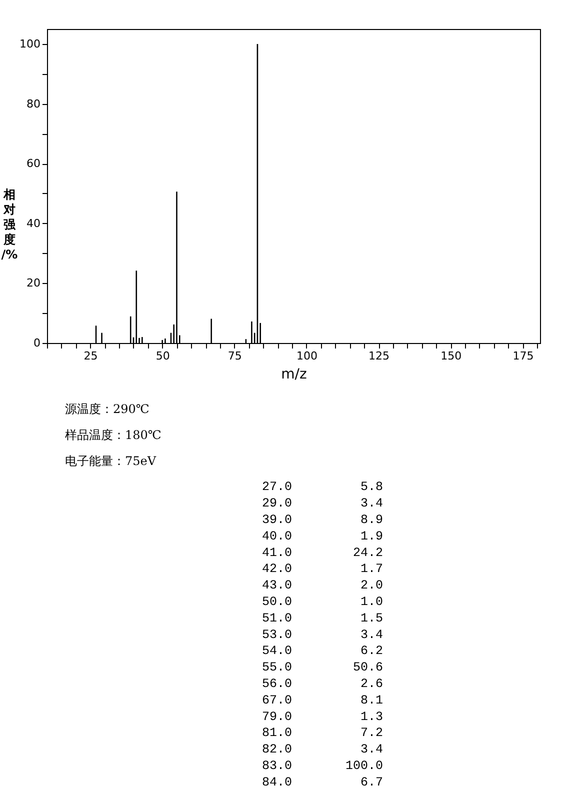 This screenshot has height=812, width=570. I want to click on text: 2.6, so click(371, 683).